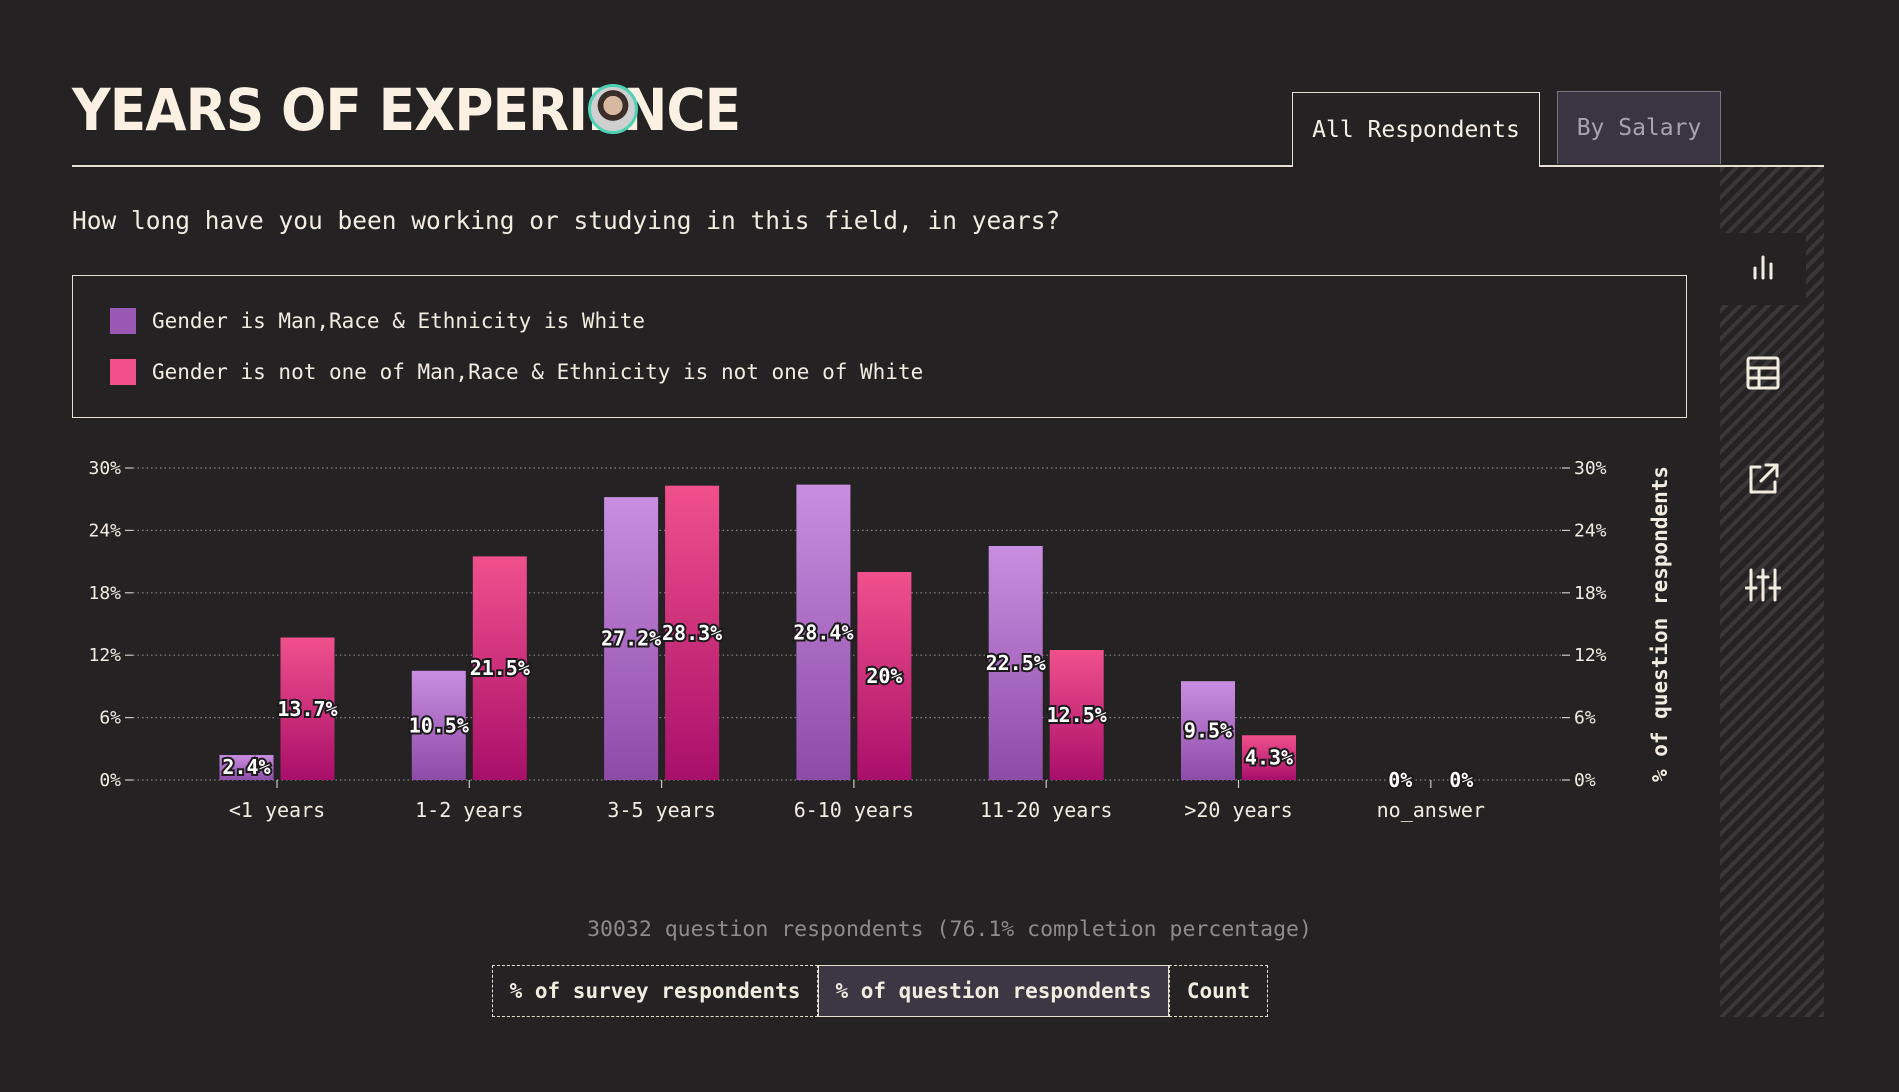  I want to click on y-tick-label-right: 18%, so click(1590, 593).